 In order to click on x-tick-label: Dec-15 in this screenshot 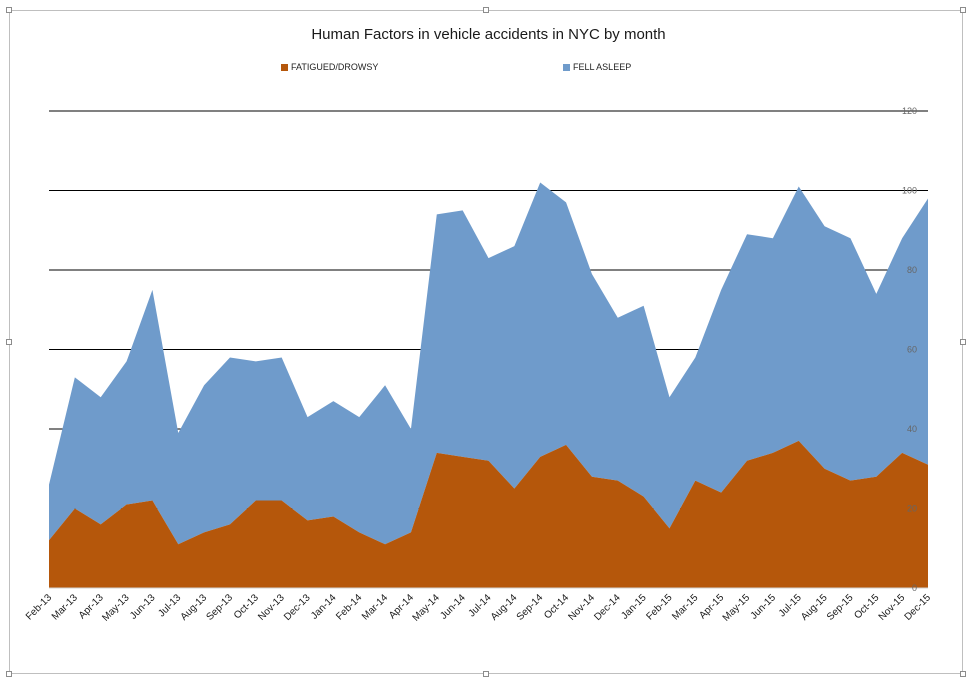, I will do `click(918, 607)`.